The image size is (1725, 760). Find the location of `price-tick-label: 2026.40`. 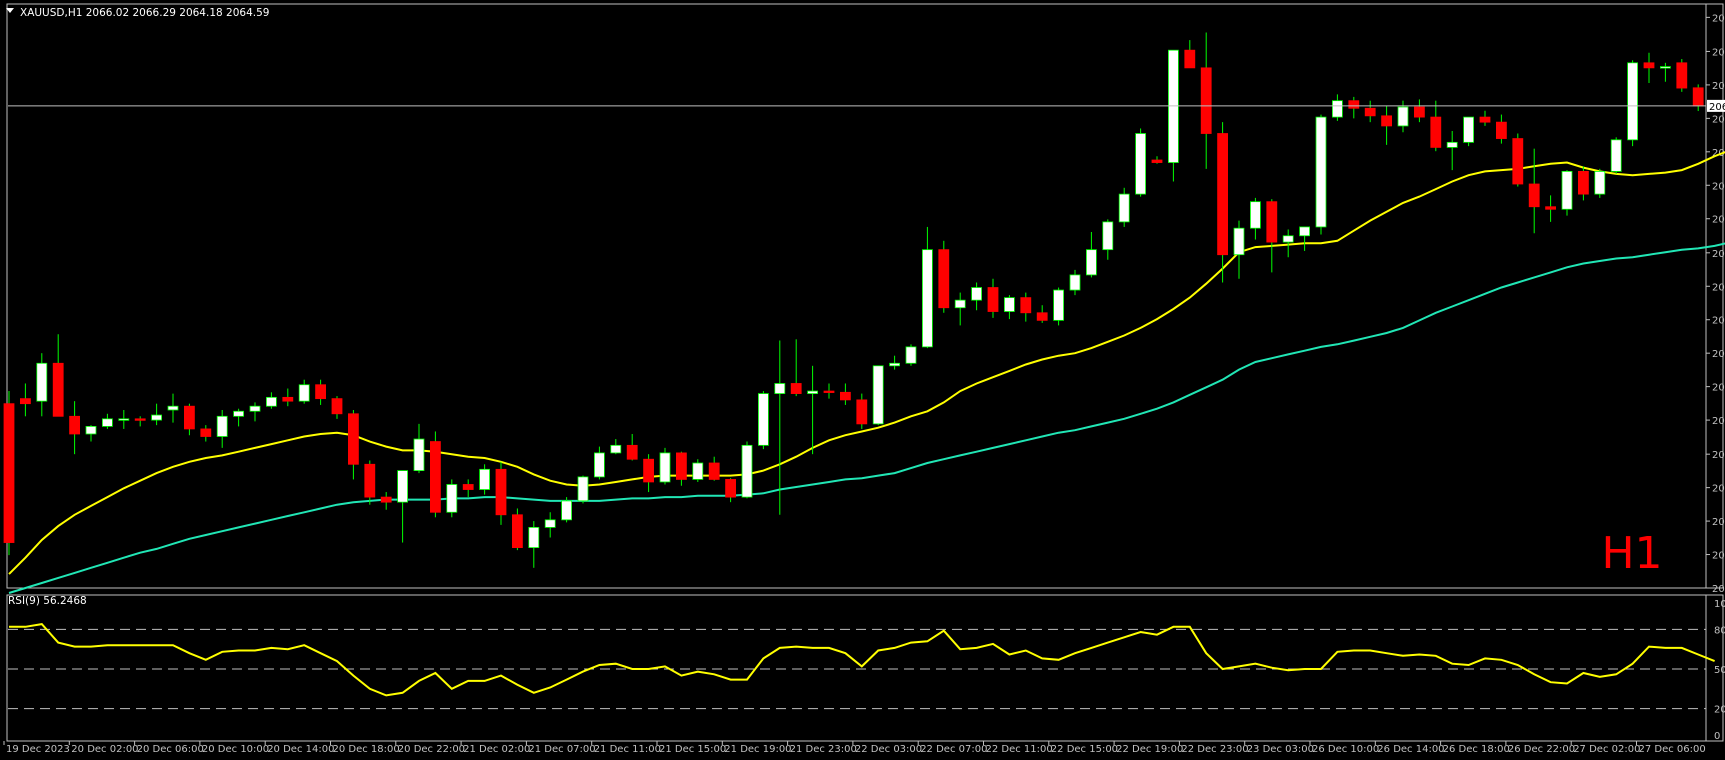

price-tick-label: 2026.40 is located at coordinates (1718, 589).